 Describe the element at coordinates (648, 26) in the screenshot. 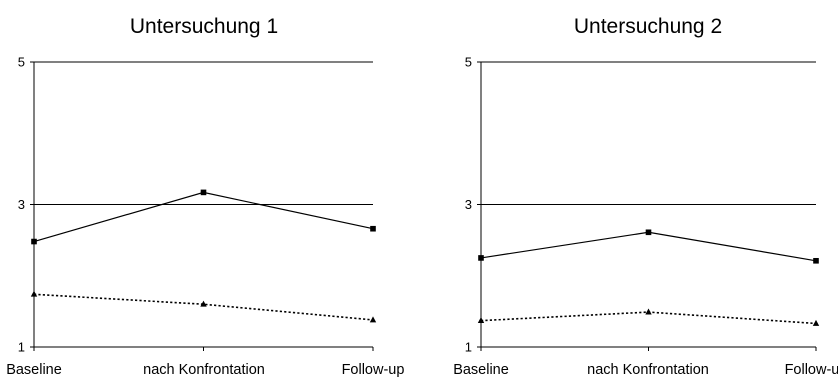

I see `chart-title: Untersuchung 2` at that location.